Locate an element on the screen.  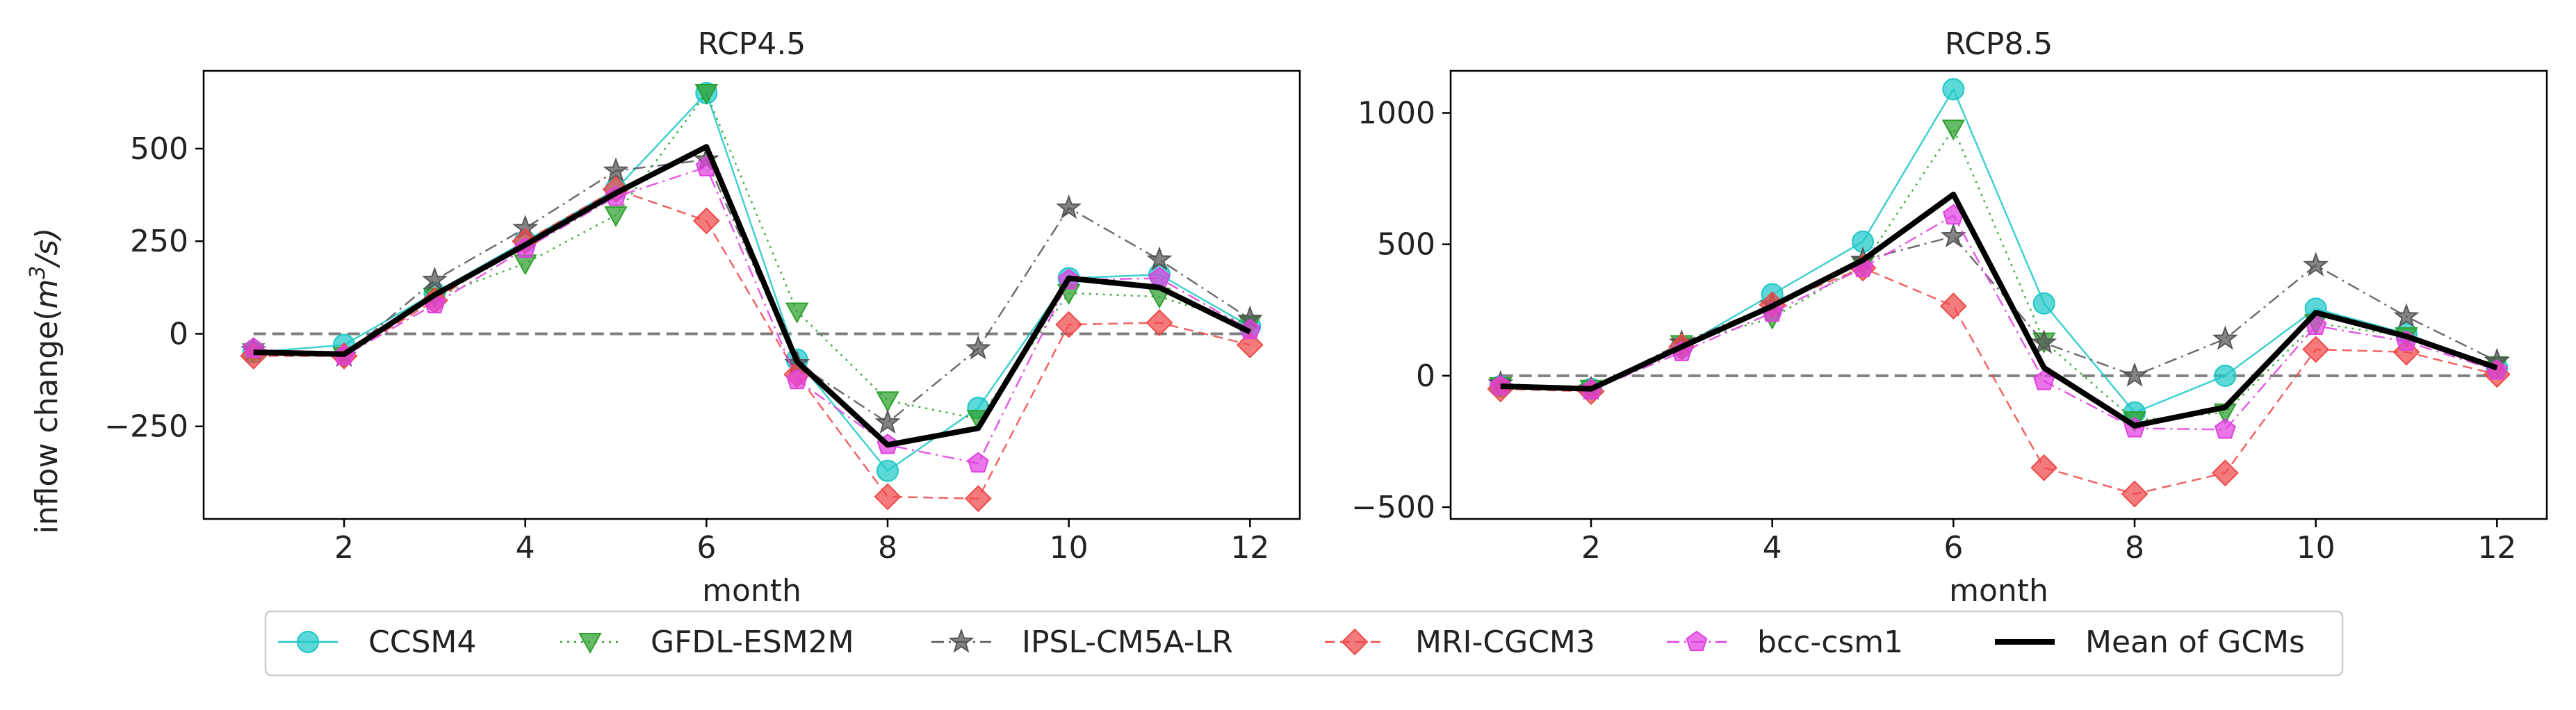
panel-title: RCP8.5 is located at coordinates (1999, 44).